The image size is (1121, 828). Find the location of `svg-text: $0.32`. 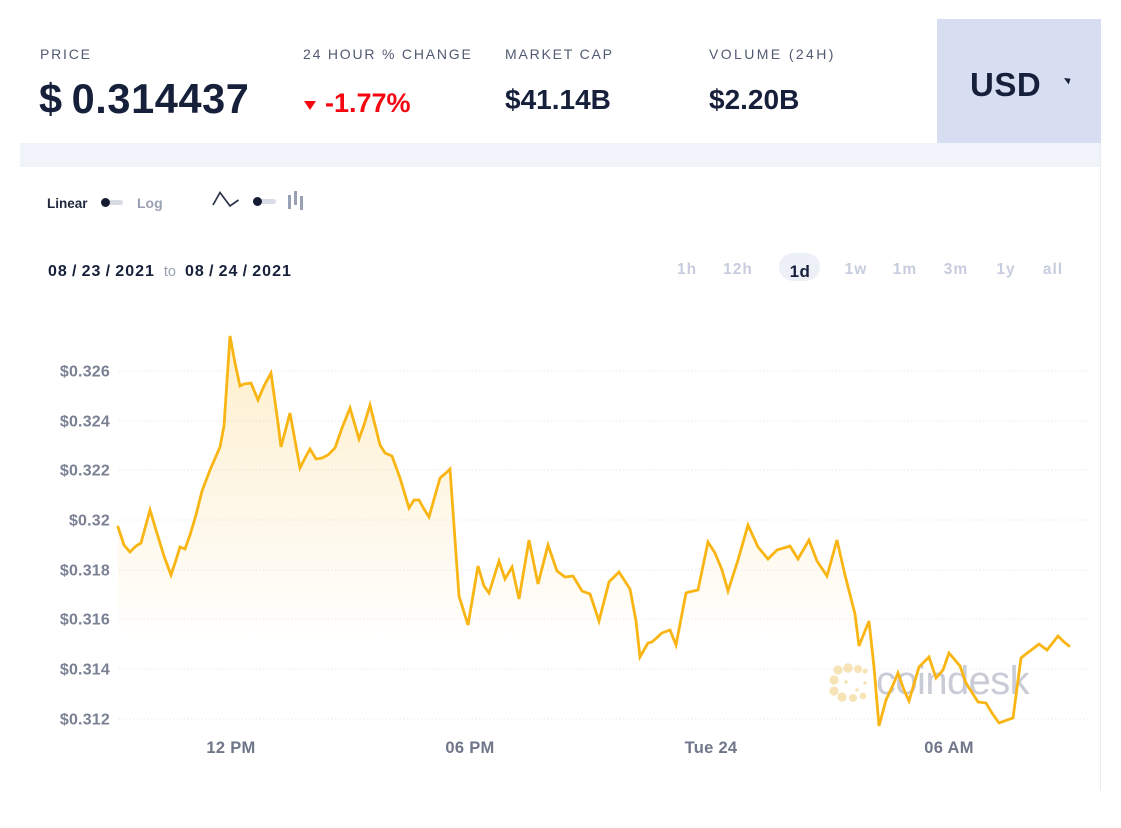

svg-text: $0.32 is located at coordinates (89, 521).